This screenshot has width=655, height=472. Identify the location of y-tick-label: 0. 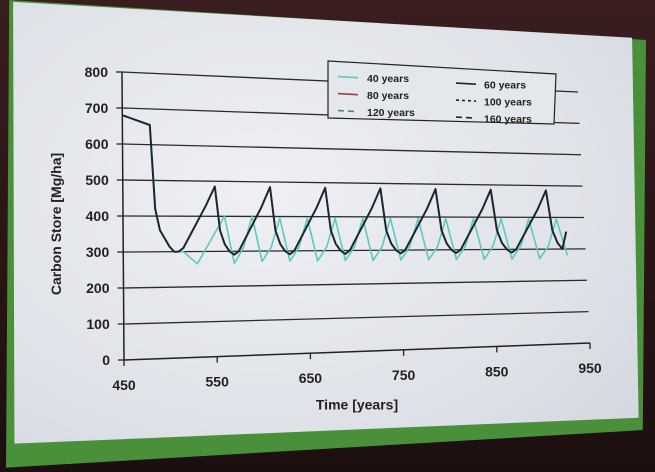
(106, 360).